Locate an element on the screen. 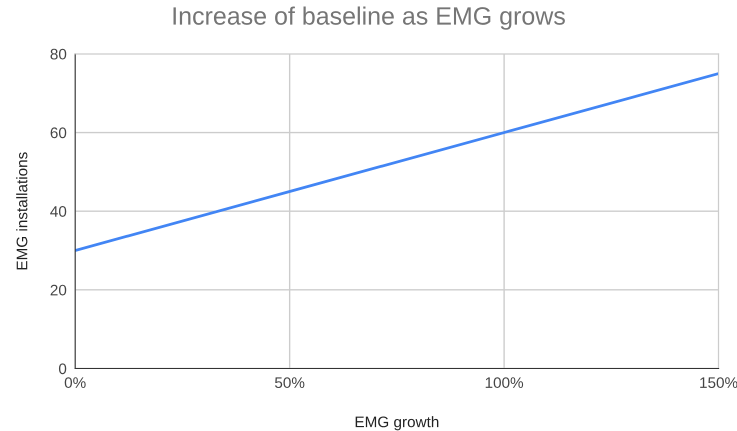 This screenshot has width=737, height=431. y-tick-label: 60 is located at coordinates (58, 132).